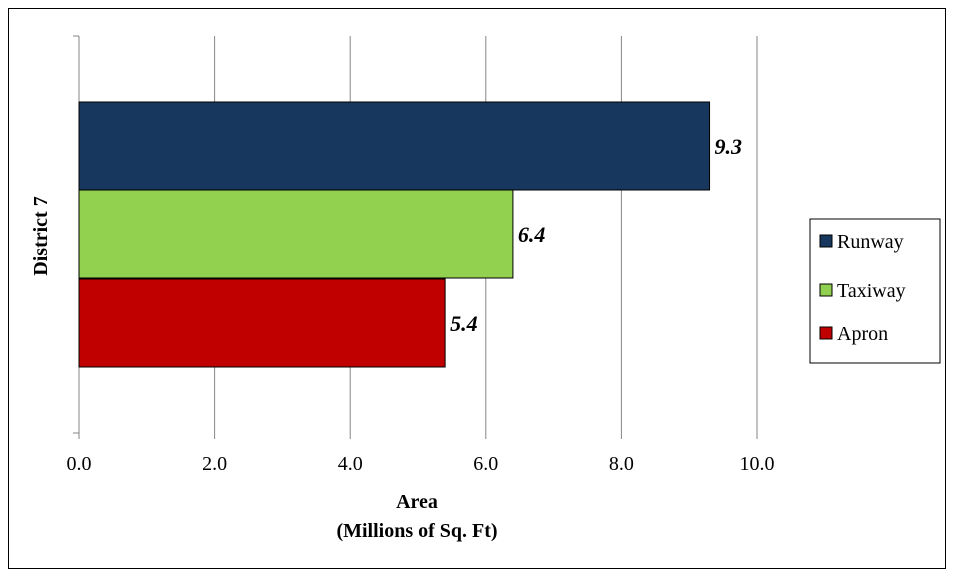  What do you see at coordinates (416, 531) in the screenshot?
I see `x-axis-title-line2: (Millions of Sq. Ft)` at bounding box center [416, 531].